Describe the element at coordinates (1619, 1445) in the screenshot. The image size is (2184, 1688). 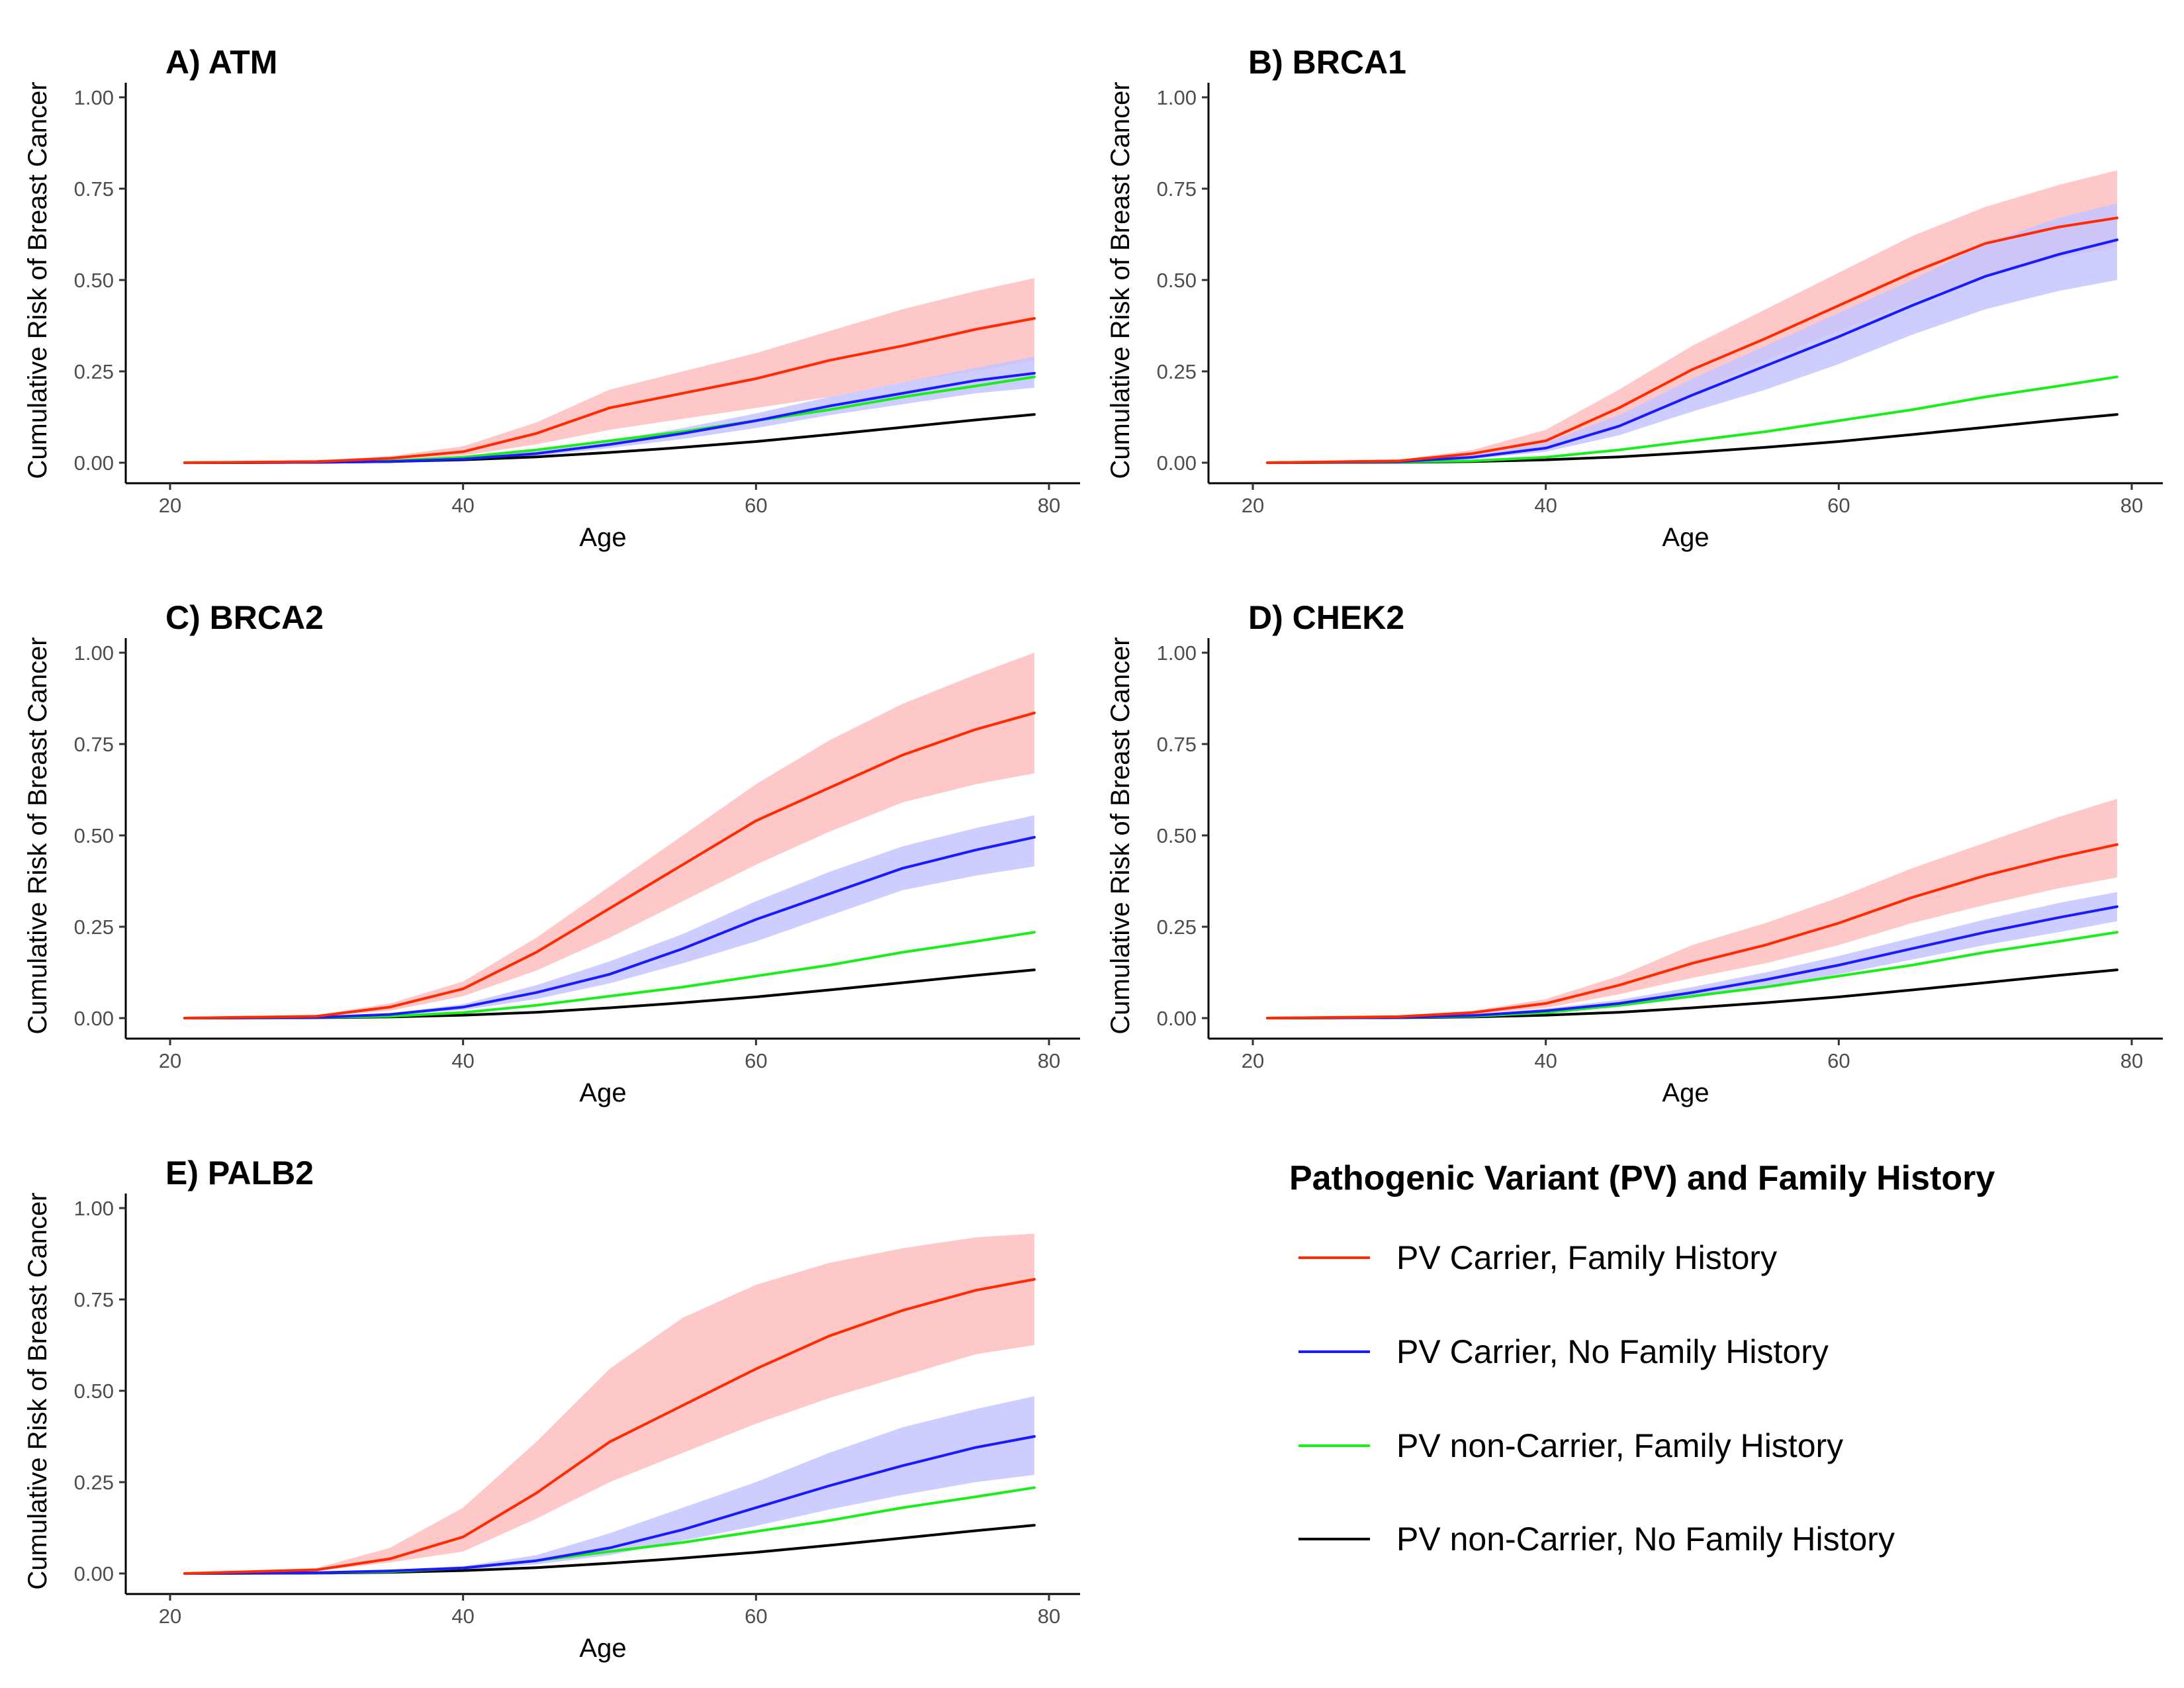
I see `legend-label-pv-non-carrier-family-history: PV non-Carrier, Family History` at that location.